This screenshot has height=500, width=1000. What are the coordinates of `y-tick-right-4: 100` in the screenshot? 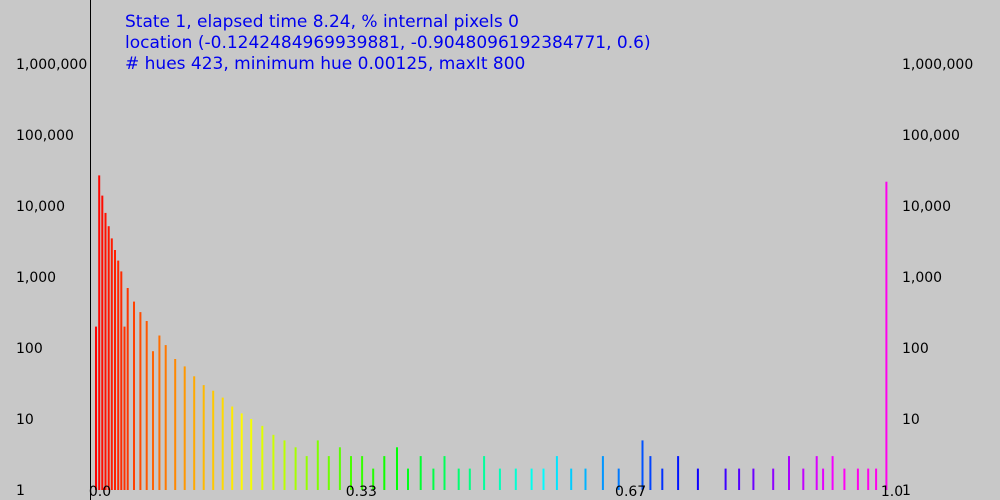 It's located at (915, 349).